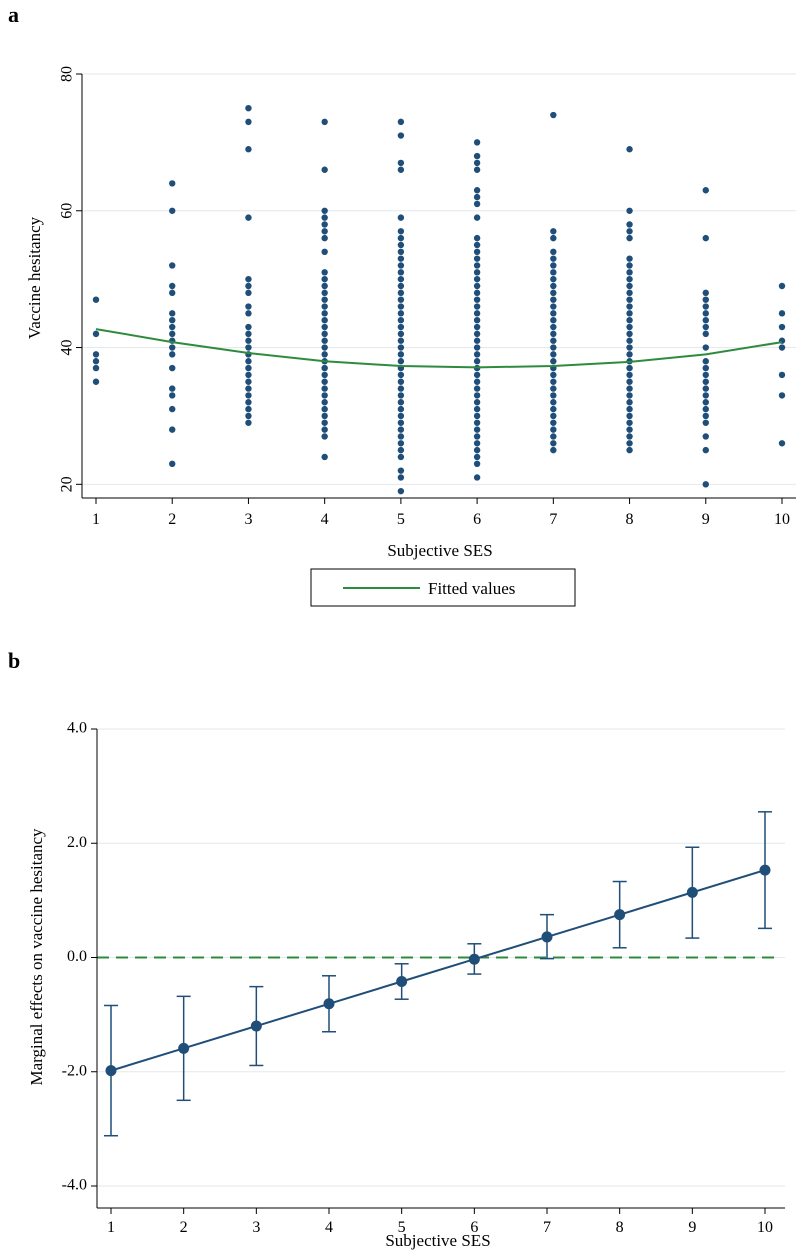 The width and height of the screenshot is (800, 1253). I want to click on legend-label-fitted-values: Fitted values, so click(471, 588).